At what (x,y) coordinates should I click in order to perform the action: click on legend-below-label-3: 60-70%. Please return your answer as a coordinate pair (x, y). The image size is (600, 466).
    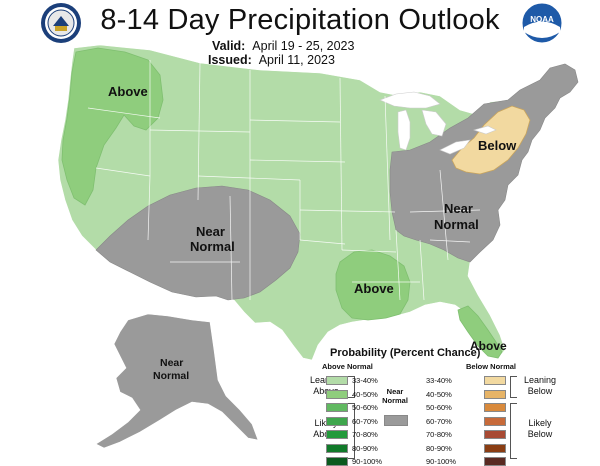
    Looking at the image, I should click on (439, 421).